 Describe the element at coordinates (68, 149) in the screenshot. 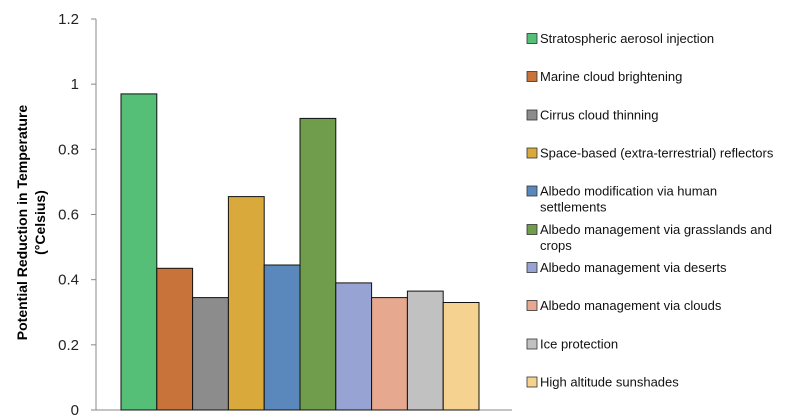

I see `y-tick-label: 0.8` at that location.